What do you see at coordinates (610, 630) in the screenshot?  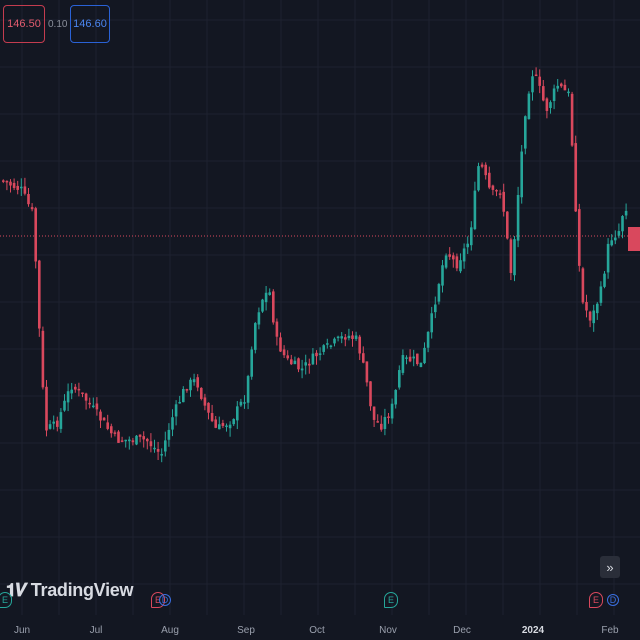 I see `x-axis-label: Feb` at bounding box center [610, 630].